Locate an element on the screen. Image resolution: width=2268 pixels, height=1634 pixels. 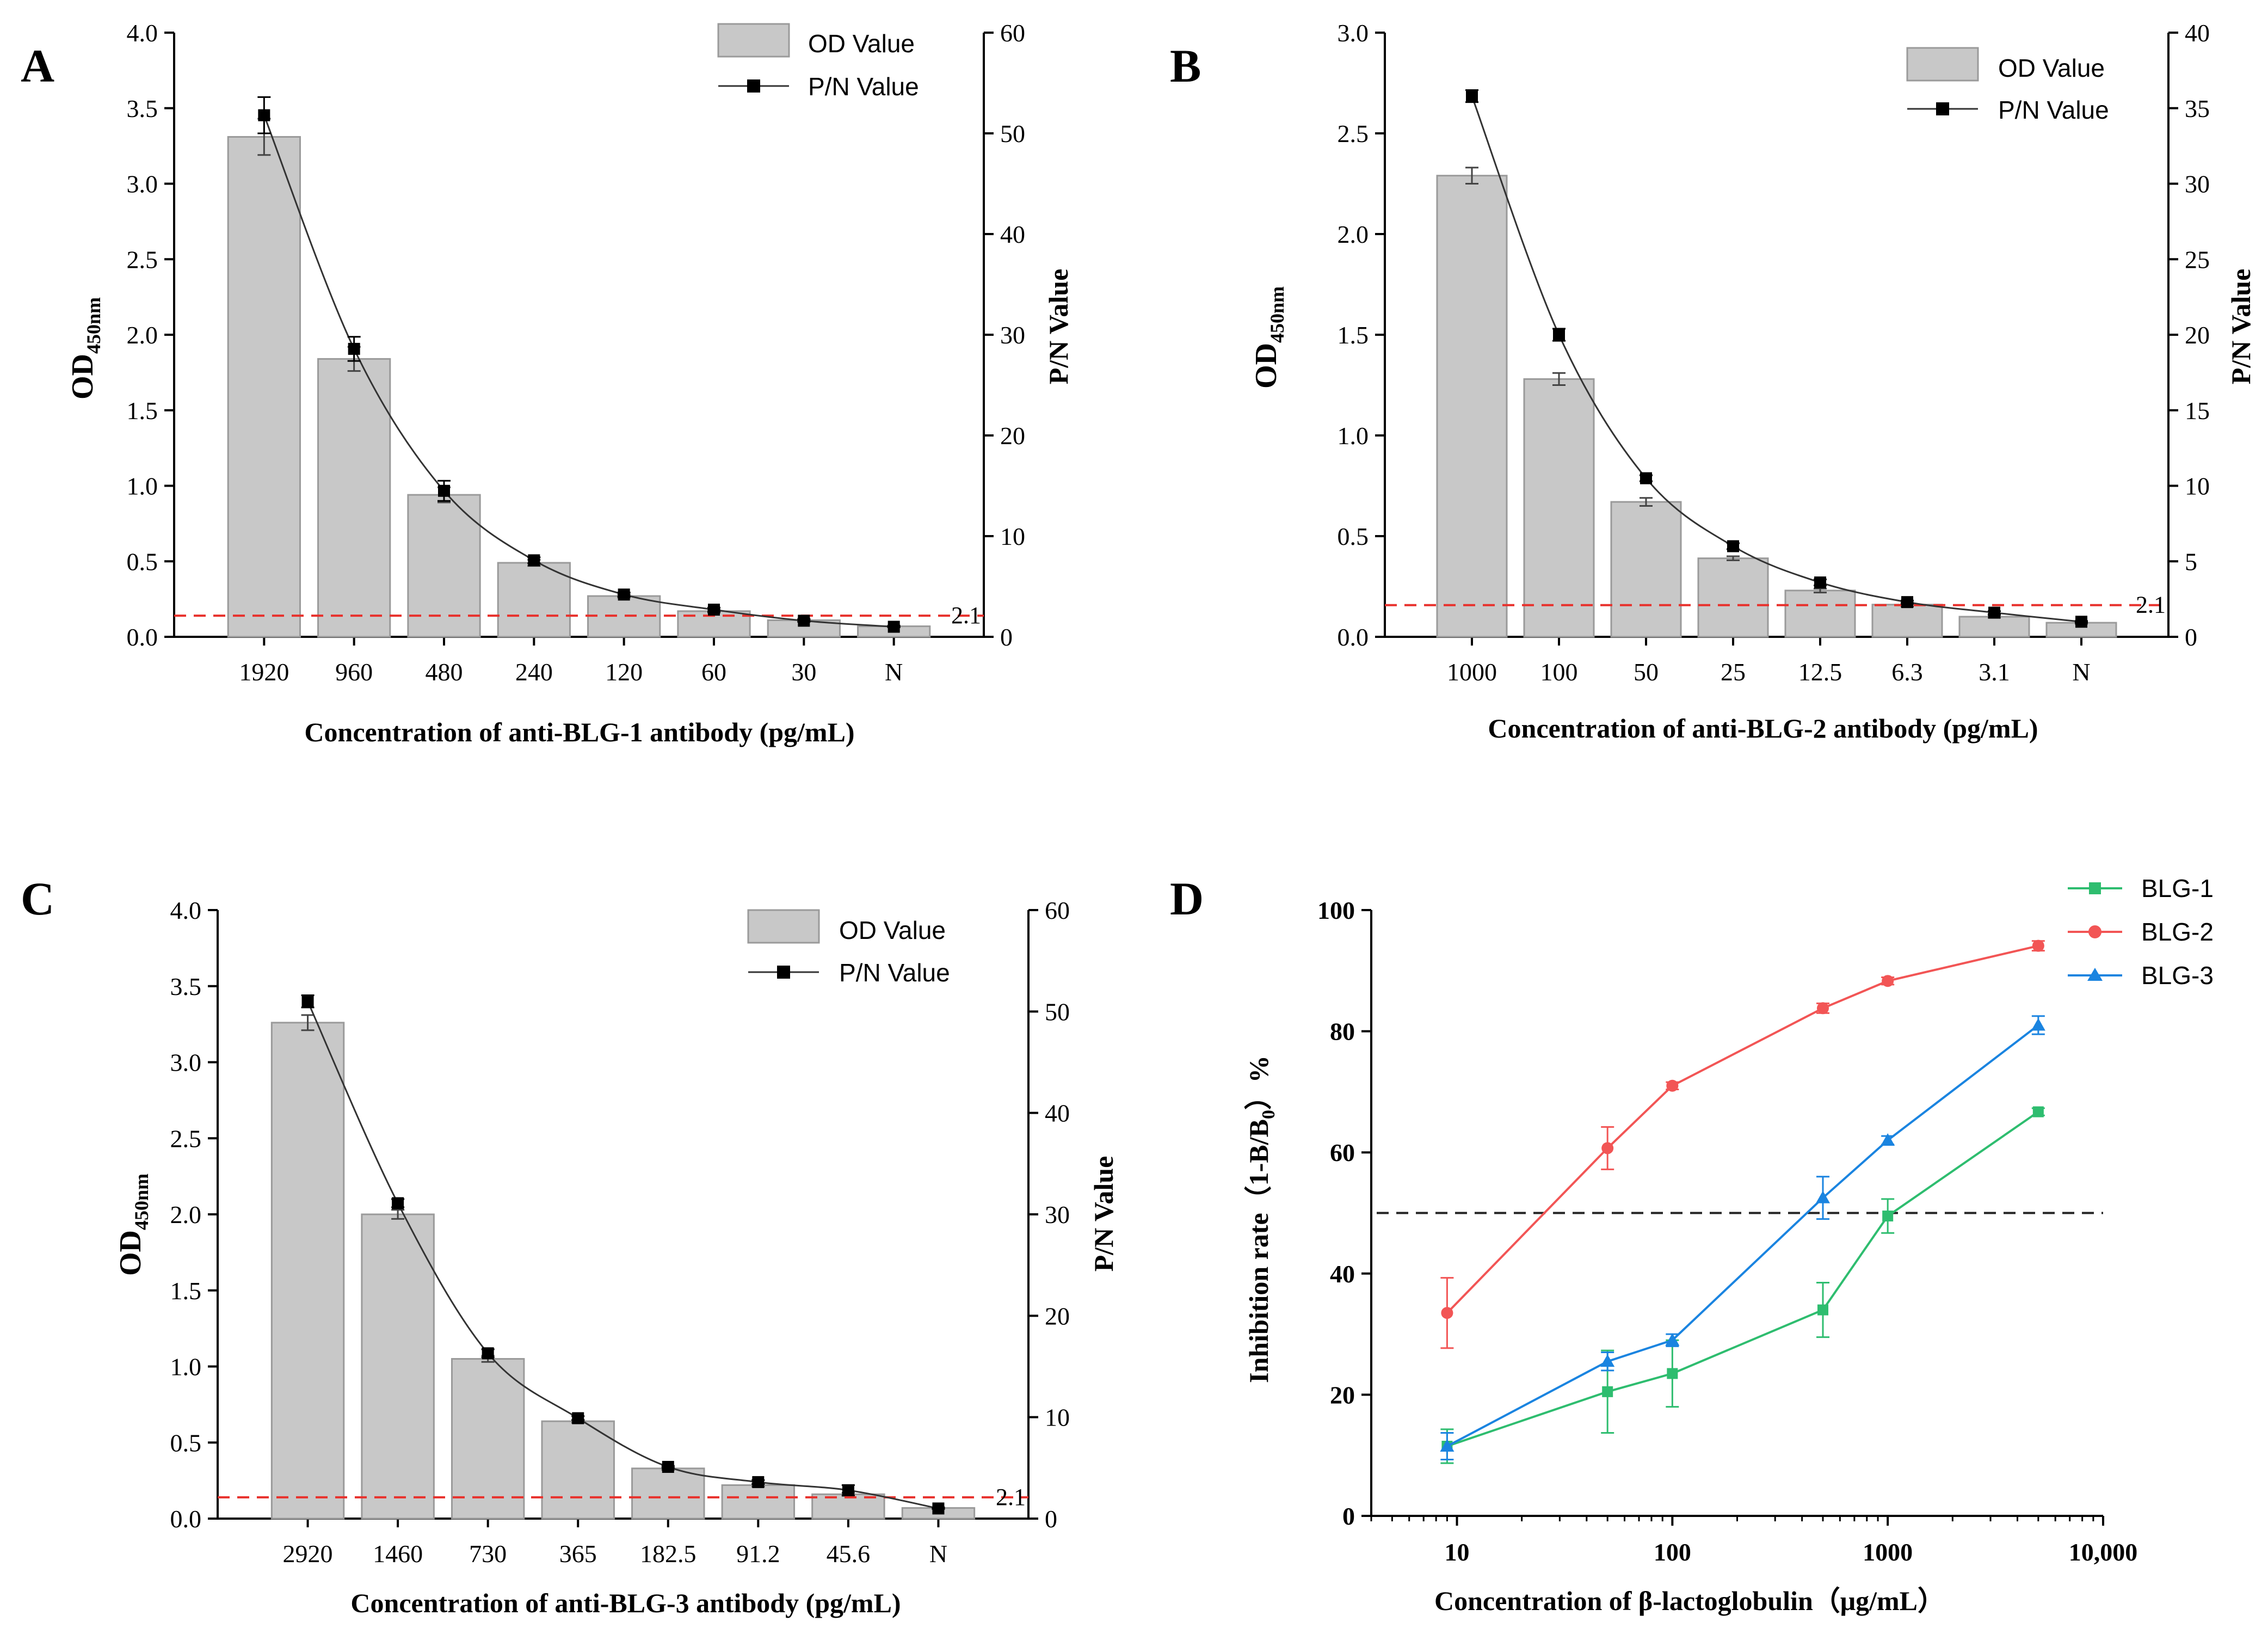
y2-tick-label: 5 is located at coordinates (2191, 561).